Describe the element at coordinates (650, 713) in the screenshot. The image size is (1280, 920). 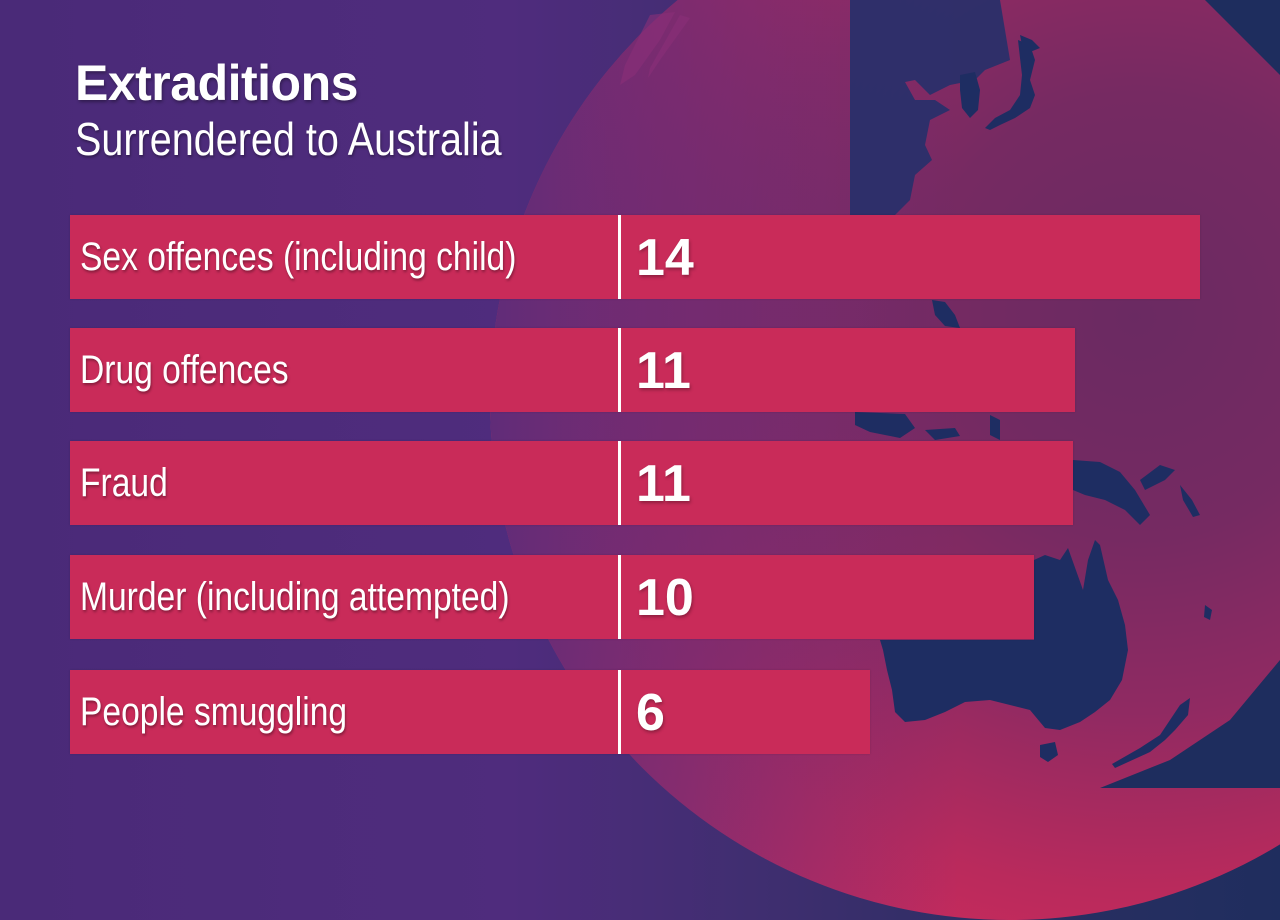
I see `bar-value: 6` at that location.